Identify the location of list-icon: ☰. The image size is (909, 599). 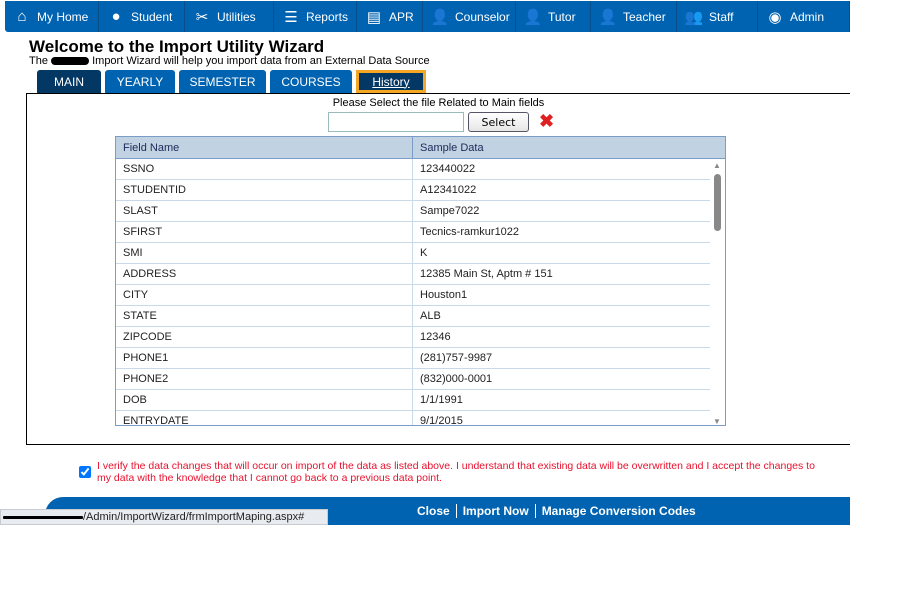
(291, 17).